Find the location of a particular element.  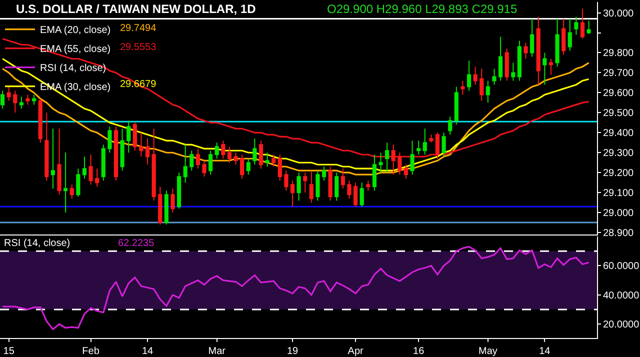

x-tick-label: 14 is located at coordinates (545, 351).